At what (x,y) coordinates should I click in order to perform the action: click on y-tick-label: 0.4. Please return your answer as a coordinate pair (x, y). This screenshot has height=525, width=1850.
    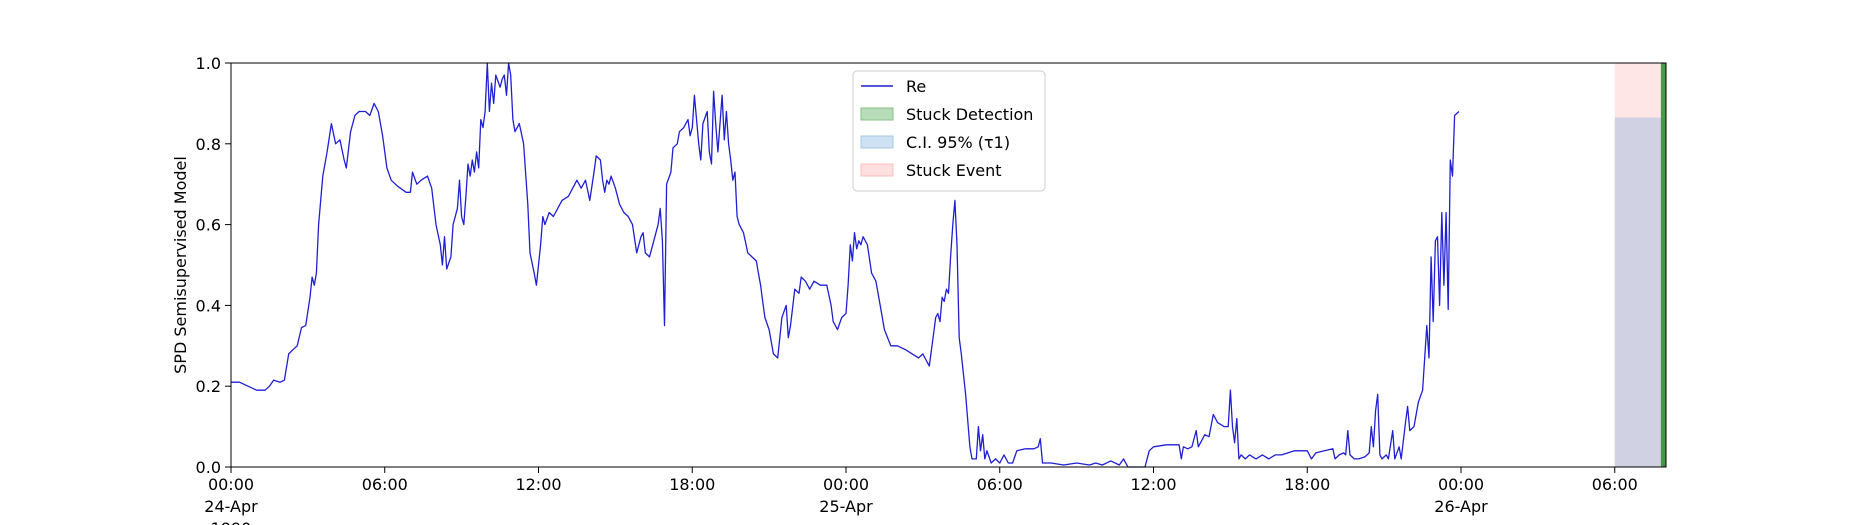
    Looking at the image, I should click on (208, 305).